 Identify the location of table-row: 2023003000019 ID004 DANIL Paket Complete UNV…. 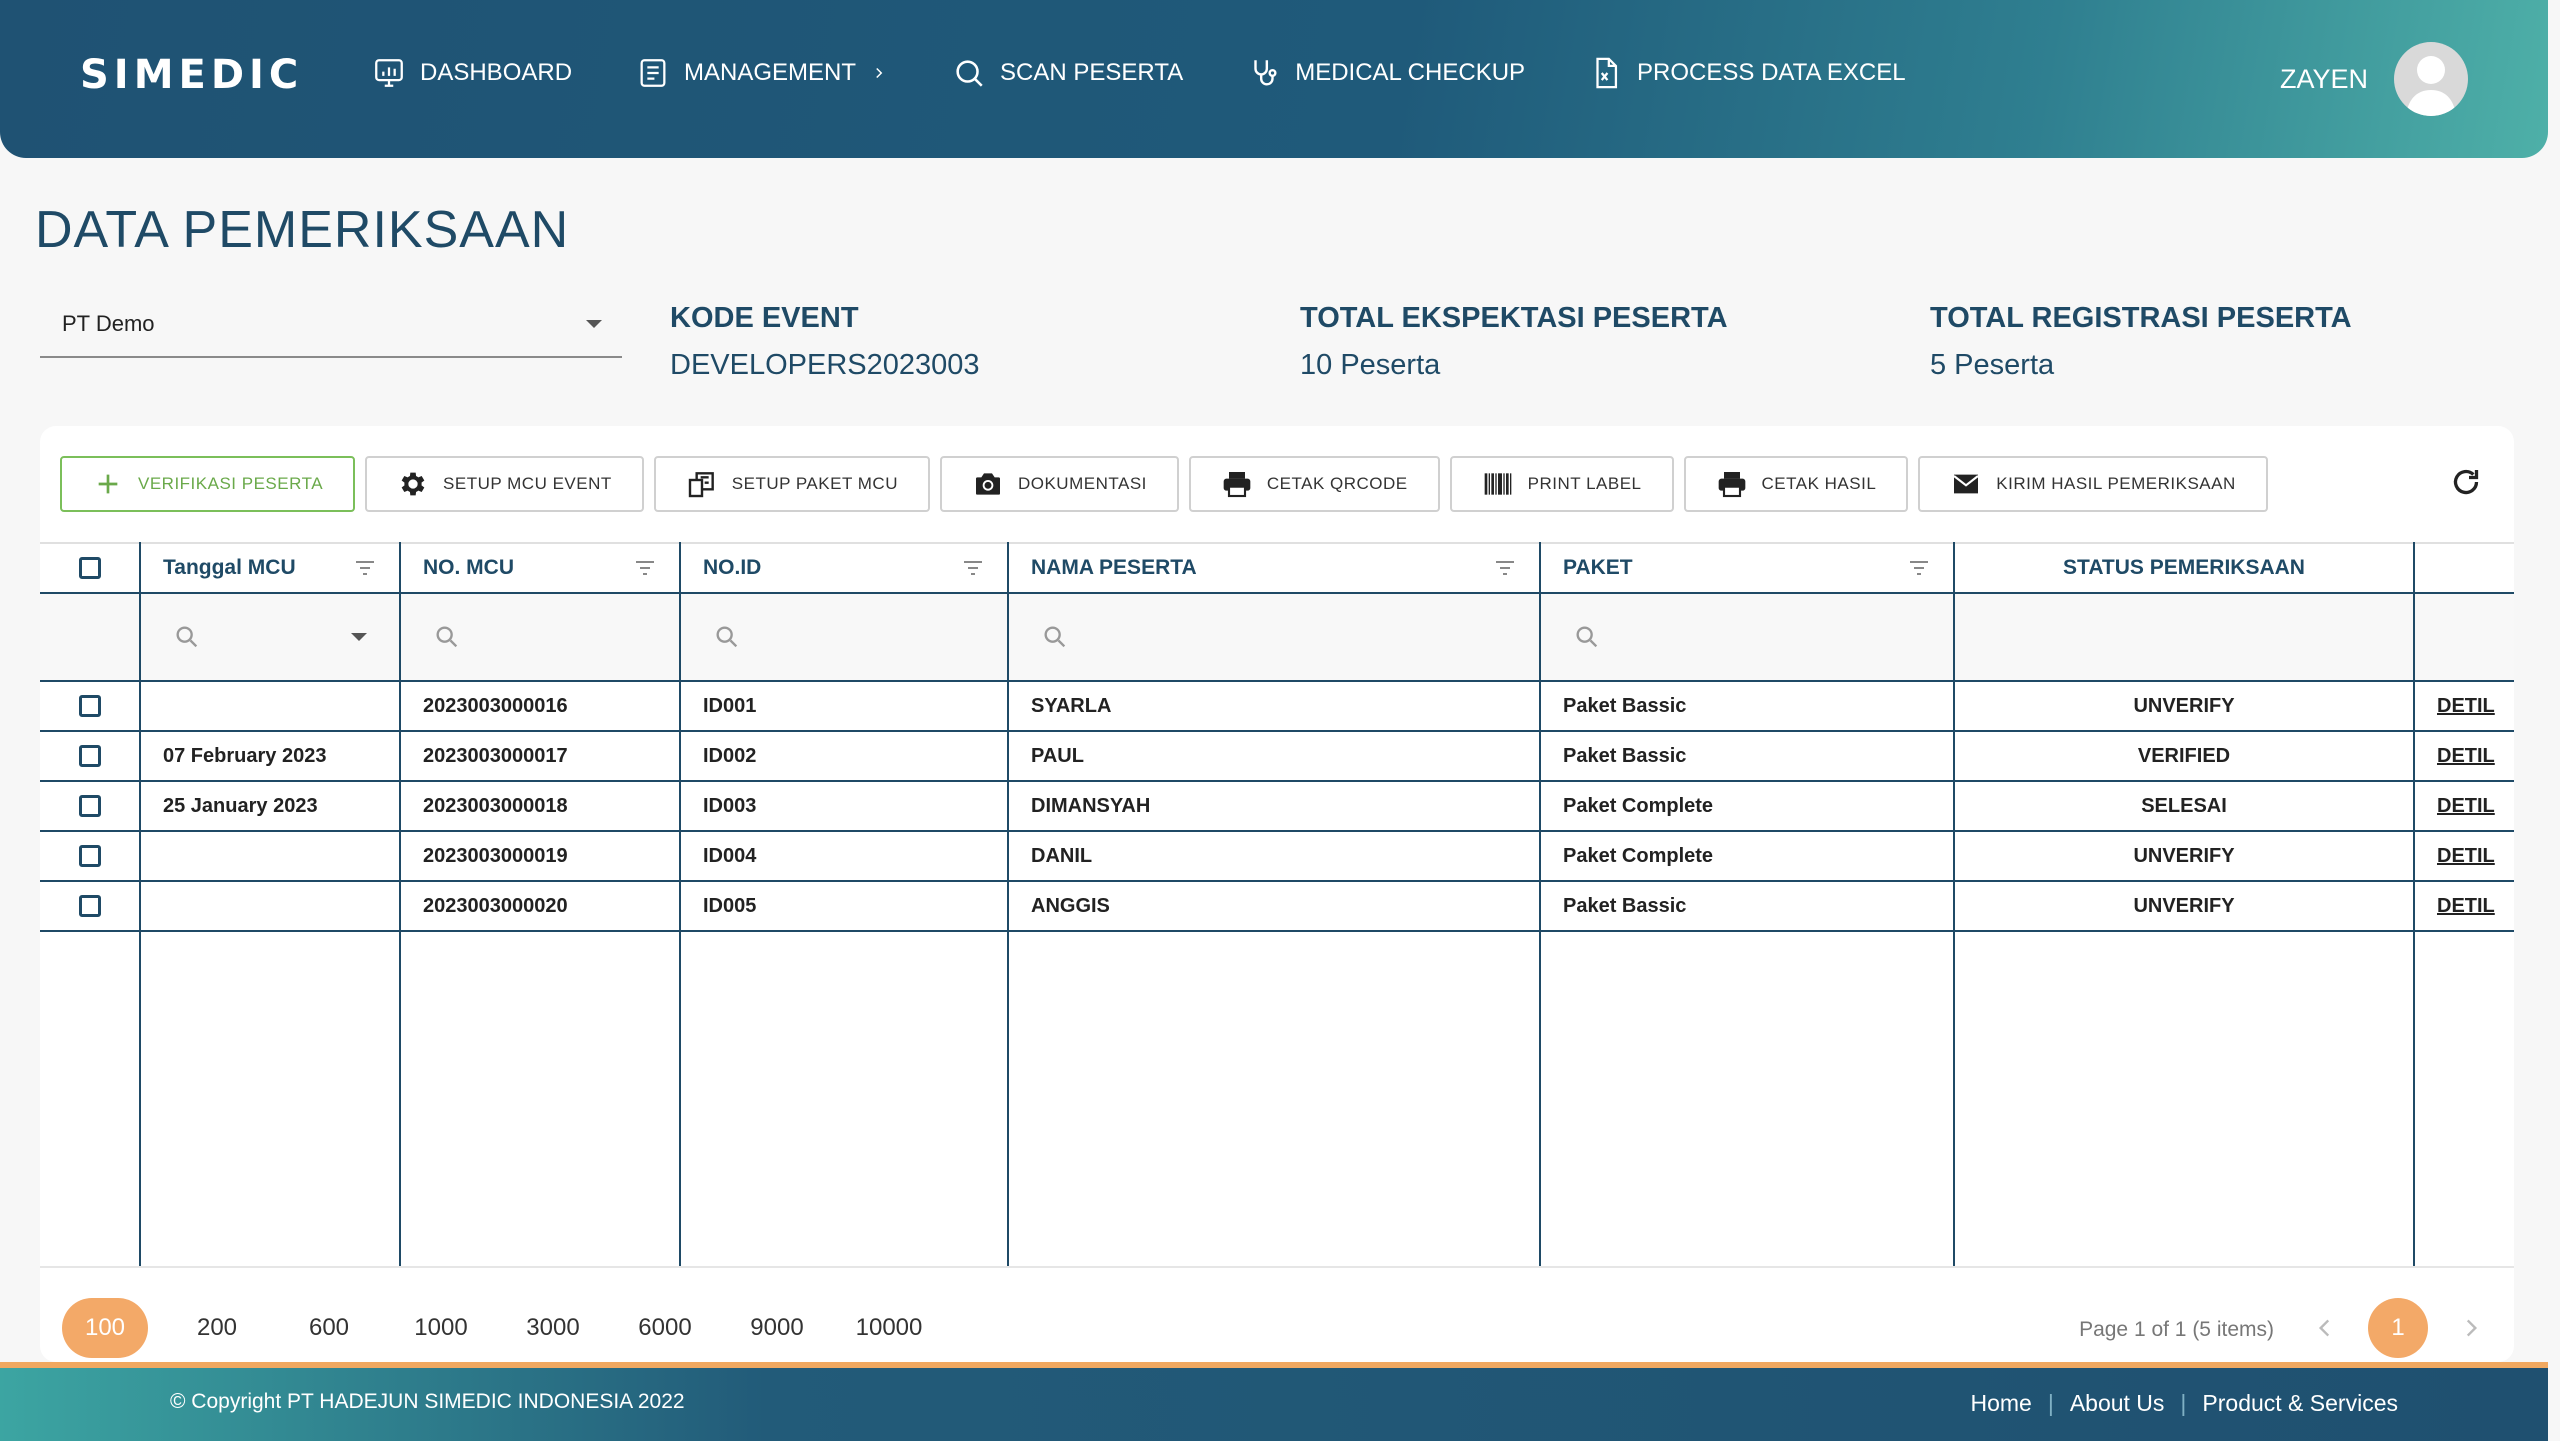
(1277, 856).